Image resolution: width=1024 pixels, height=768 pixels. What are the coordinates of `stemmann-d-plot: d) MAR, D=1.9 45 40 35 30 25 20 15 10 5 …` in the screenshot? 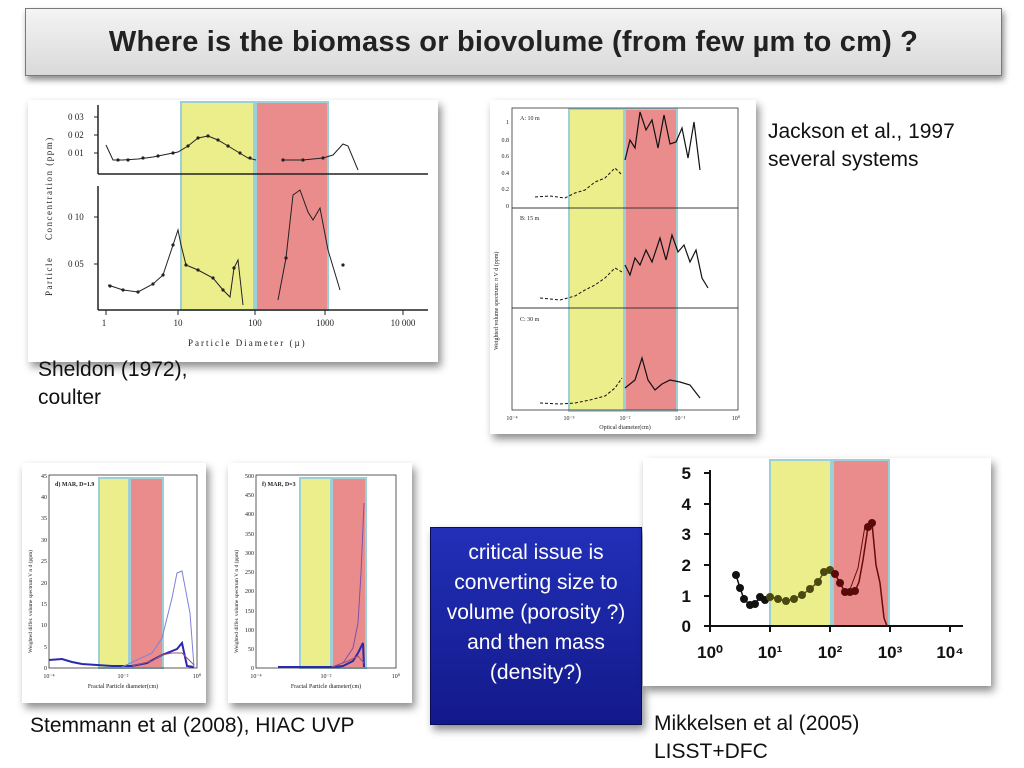 It's located at (114, 582).